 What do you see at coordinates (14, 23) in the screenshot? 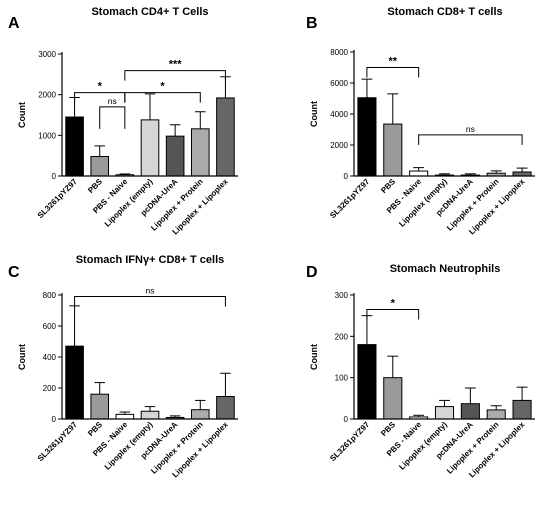
I see `panel-letter: A` at bounding box center [14, 23].